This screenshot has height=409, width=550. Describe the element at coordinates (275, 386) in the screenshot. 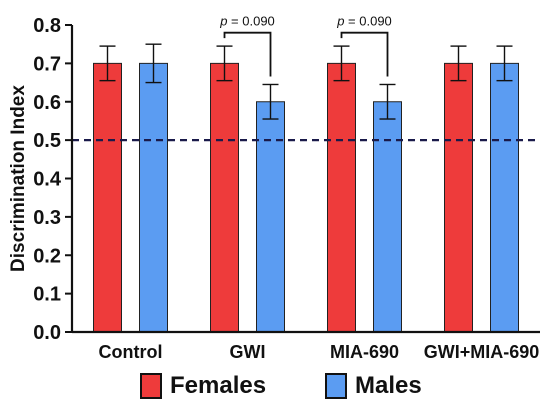

I see `chart-legend: Females Males` at that location.